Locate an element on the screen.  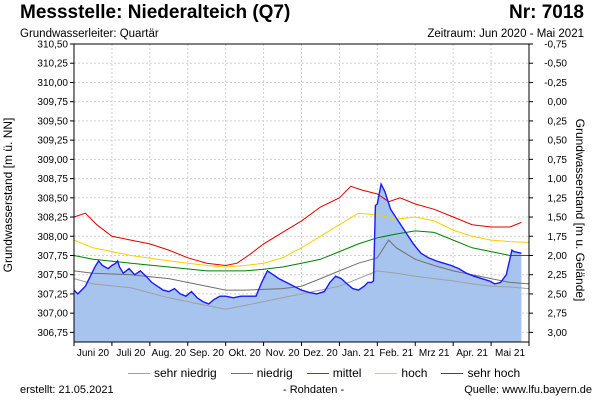
legend-item-hoch: hoch is located at coordinates (401, 373).